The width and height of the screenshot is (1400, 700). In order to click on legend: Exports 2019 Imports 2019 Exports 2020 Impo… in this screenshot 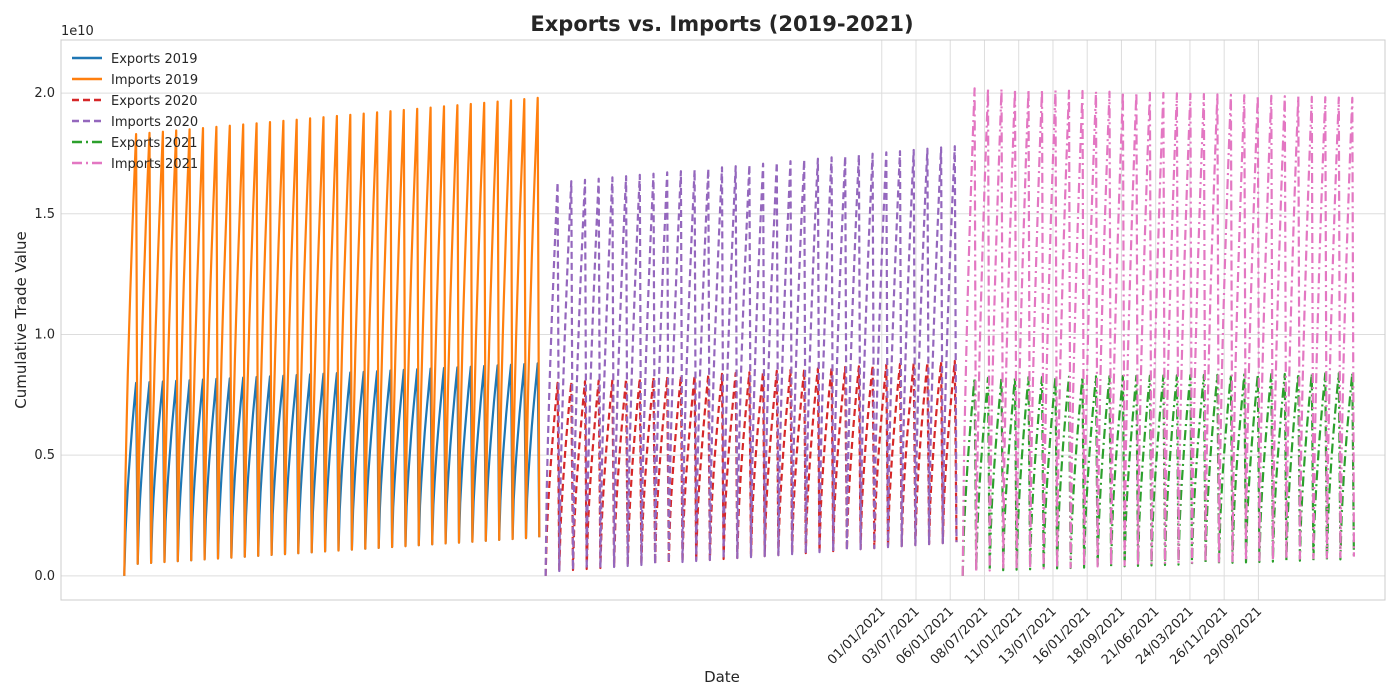, I will do `click(135, 112)`.